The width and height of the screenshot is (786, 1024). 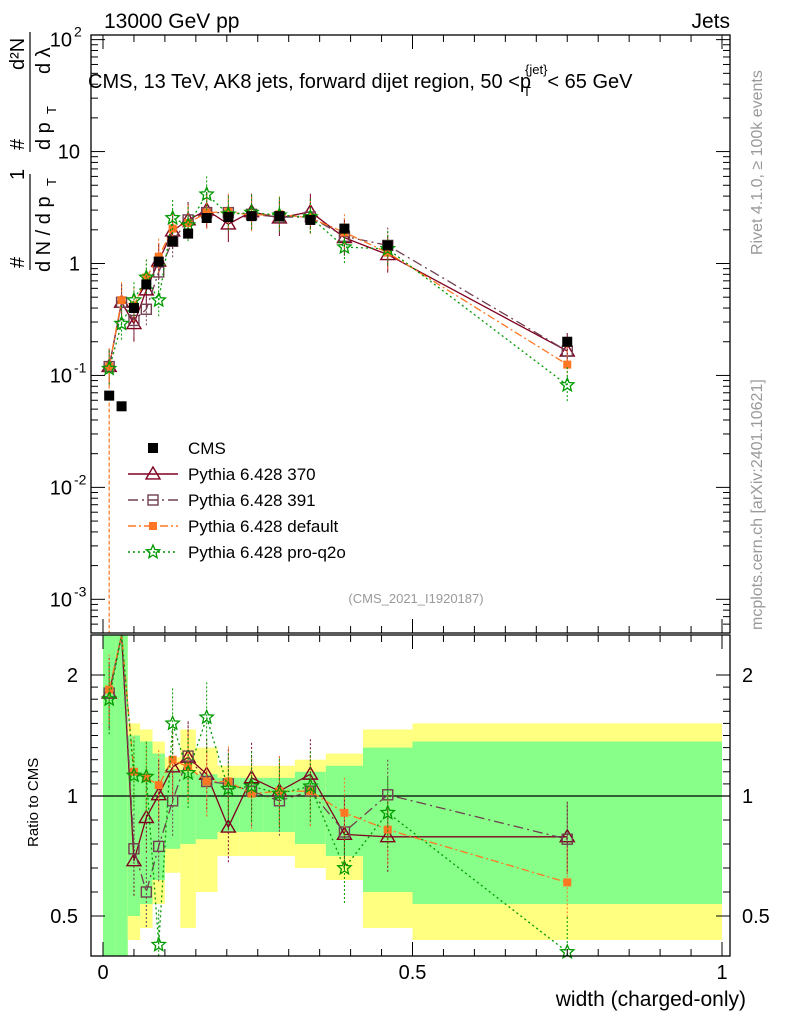 I want to click on legend-label: Pythia 6.428 pro-q2o, so click(x=267, y=552).